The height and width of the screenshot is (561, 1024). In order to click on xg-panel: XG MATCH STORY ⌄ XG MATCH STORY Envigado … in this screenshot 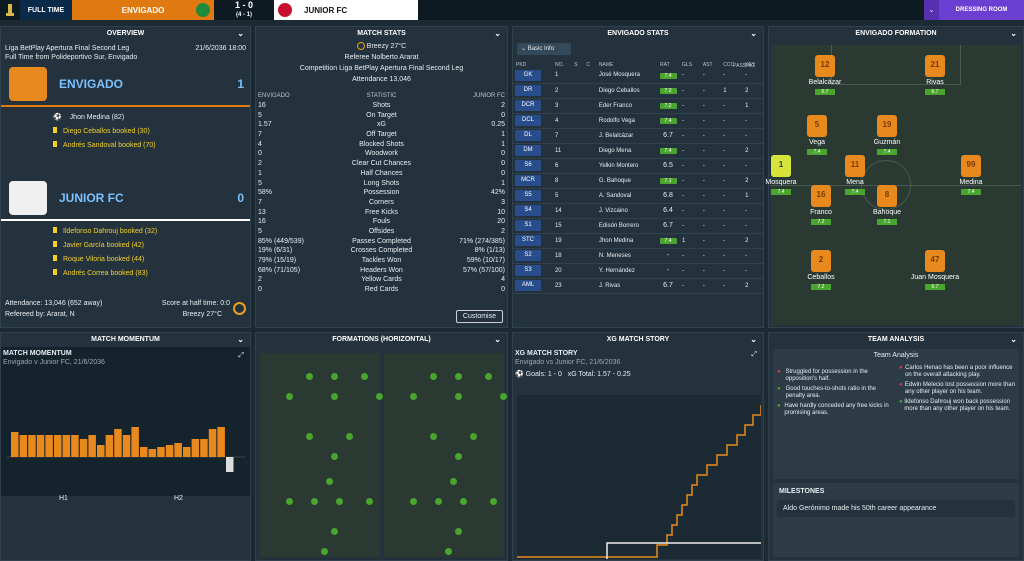, I will do `click(638, 446)`.